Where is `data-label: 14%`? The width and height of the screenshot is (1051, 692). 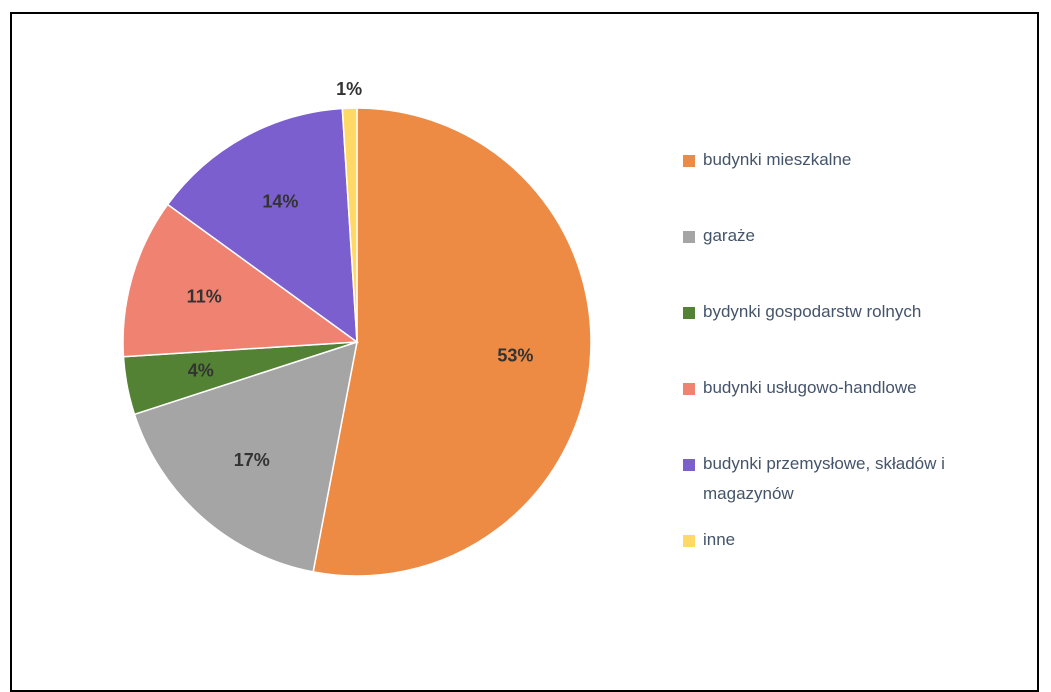 data-label: 14% is located at coordinates (280, 201).